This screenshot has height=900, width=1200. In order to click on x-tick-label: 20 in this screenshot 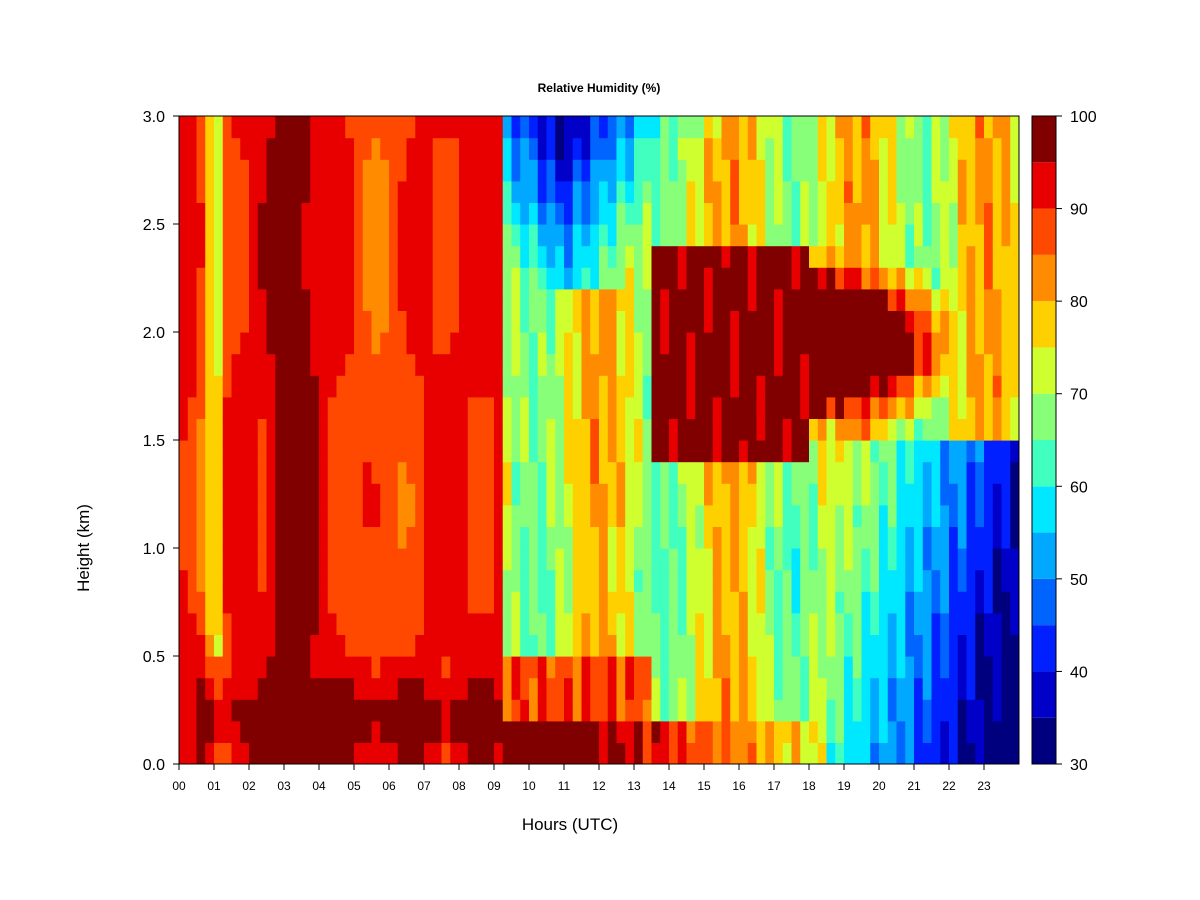, I will do `click(879, 786)`.